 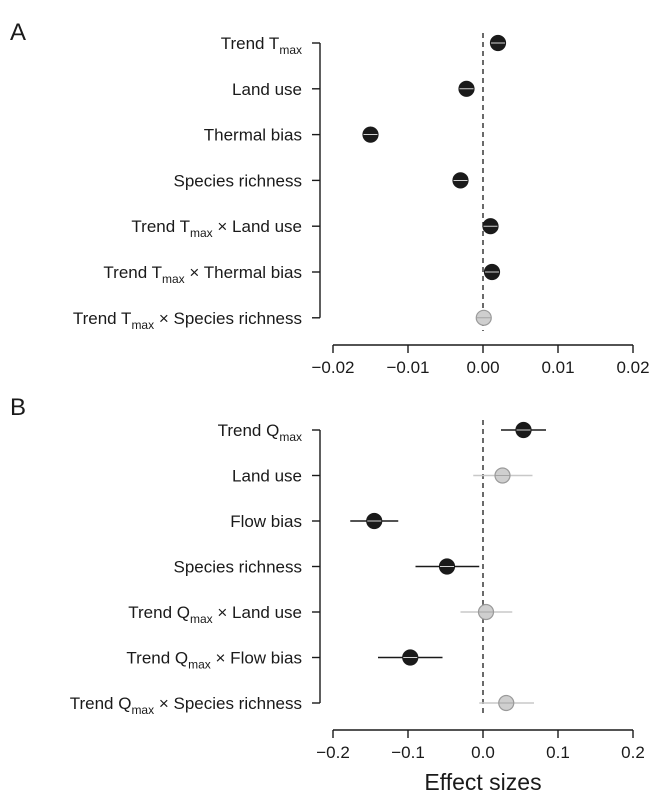 What do you see at coordinates (332, 367) in the screenshot?
I see `x-tick-label: −0.02` at bounding box center [332, 367].